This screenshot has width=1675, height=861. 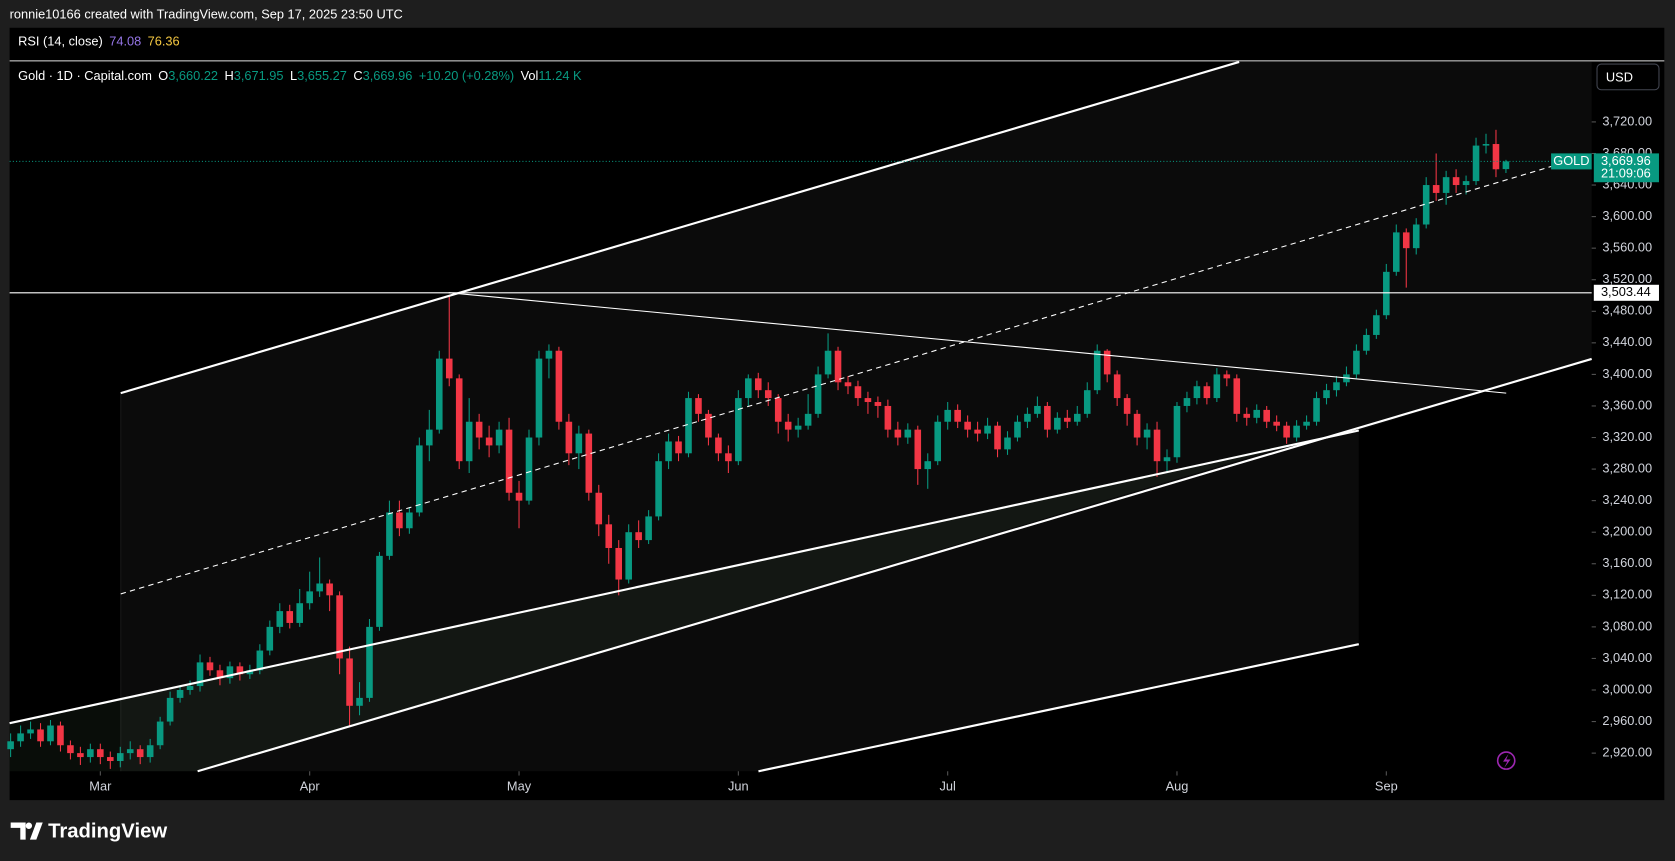 I want to click on symbol-tag-bg, so click(x=1571, y=161).